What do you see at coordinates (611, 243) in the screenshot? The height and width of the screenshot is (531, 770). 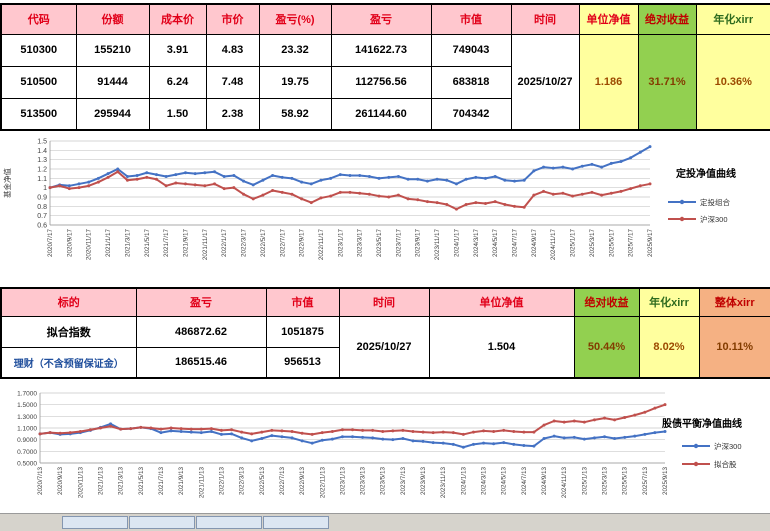 I see `svg-text: 2025/5/17` at bounding box center [611, 243].